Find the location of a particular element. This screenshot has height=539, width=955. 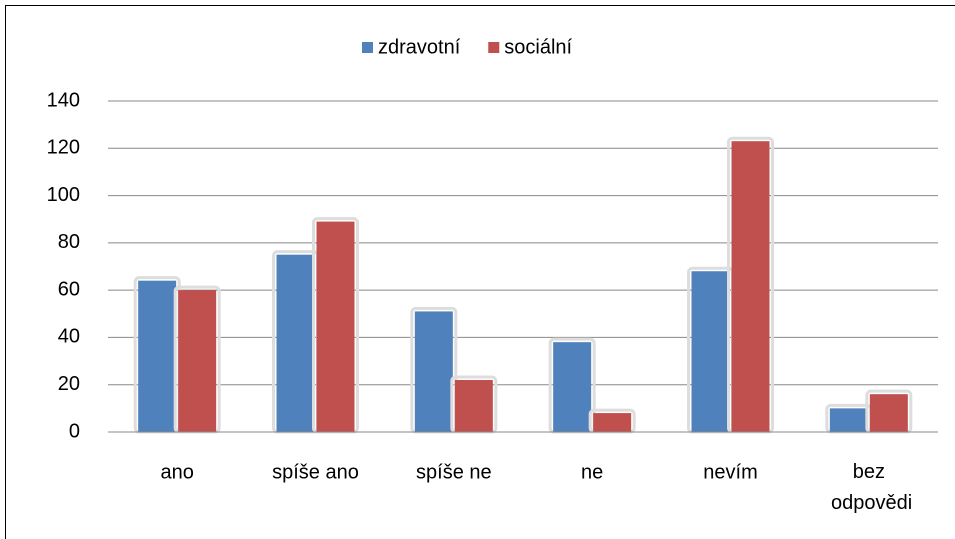

y-tick-label: 60 is located at coordinates (69, 289).